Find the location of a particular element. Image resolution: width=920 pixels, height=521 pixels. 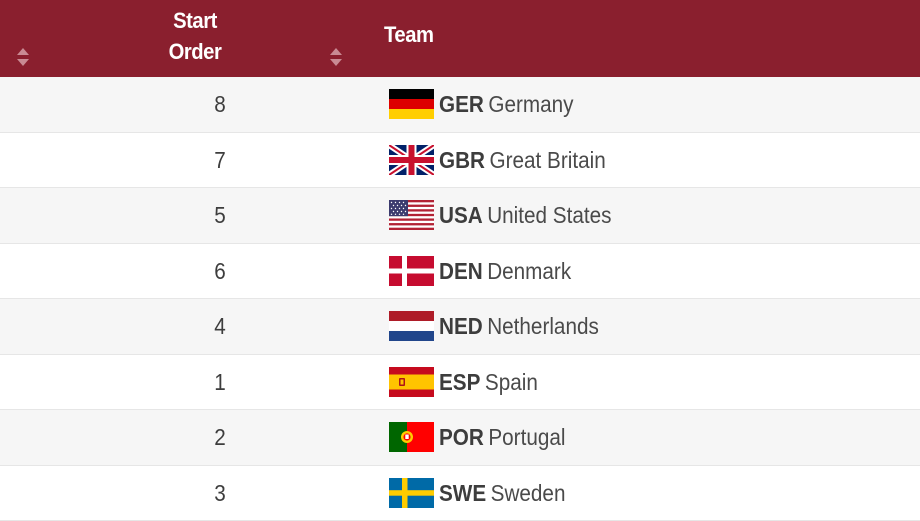

country-code: ESP is located at coordinates (459, 382).